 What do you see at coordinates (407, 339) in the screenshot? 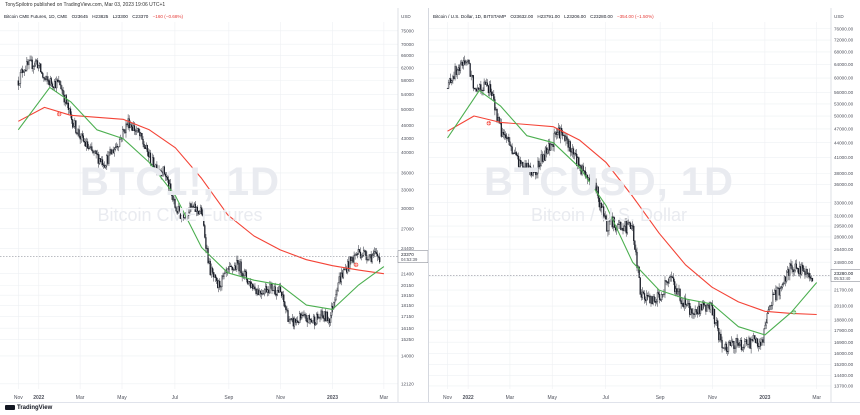
I see `y-tick-label: 15250` at bounding box center [407, 339].